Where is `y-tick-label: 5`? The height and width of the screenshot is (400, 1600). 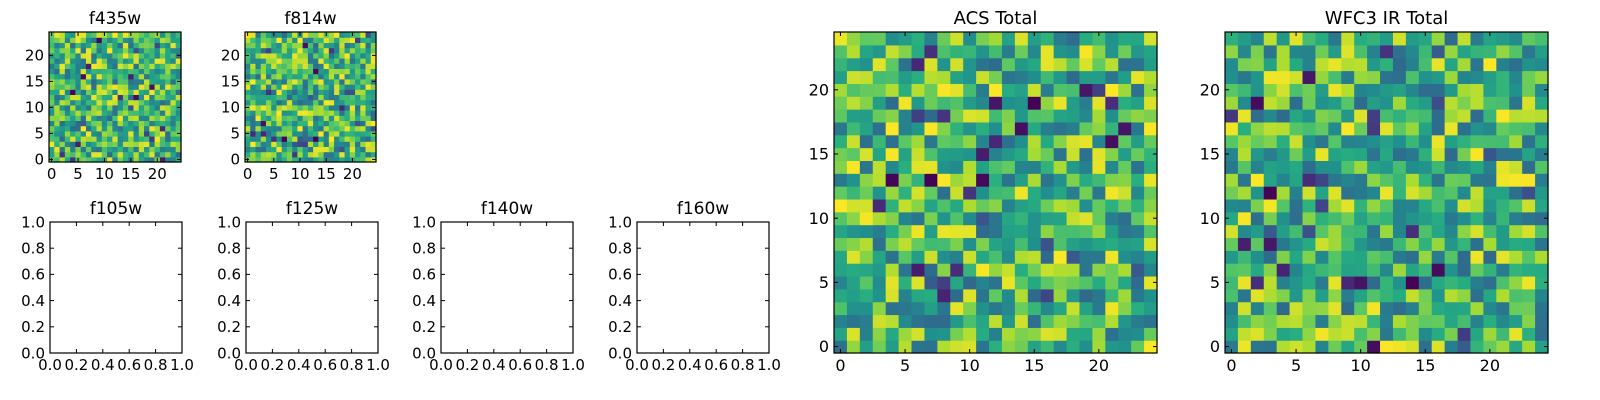 y-tick-label: 5 is located at coordinates (824, 282).